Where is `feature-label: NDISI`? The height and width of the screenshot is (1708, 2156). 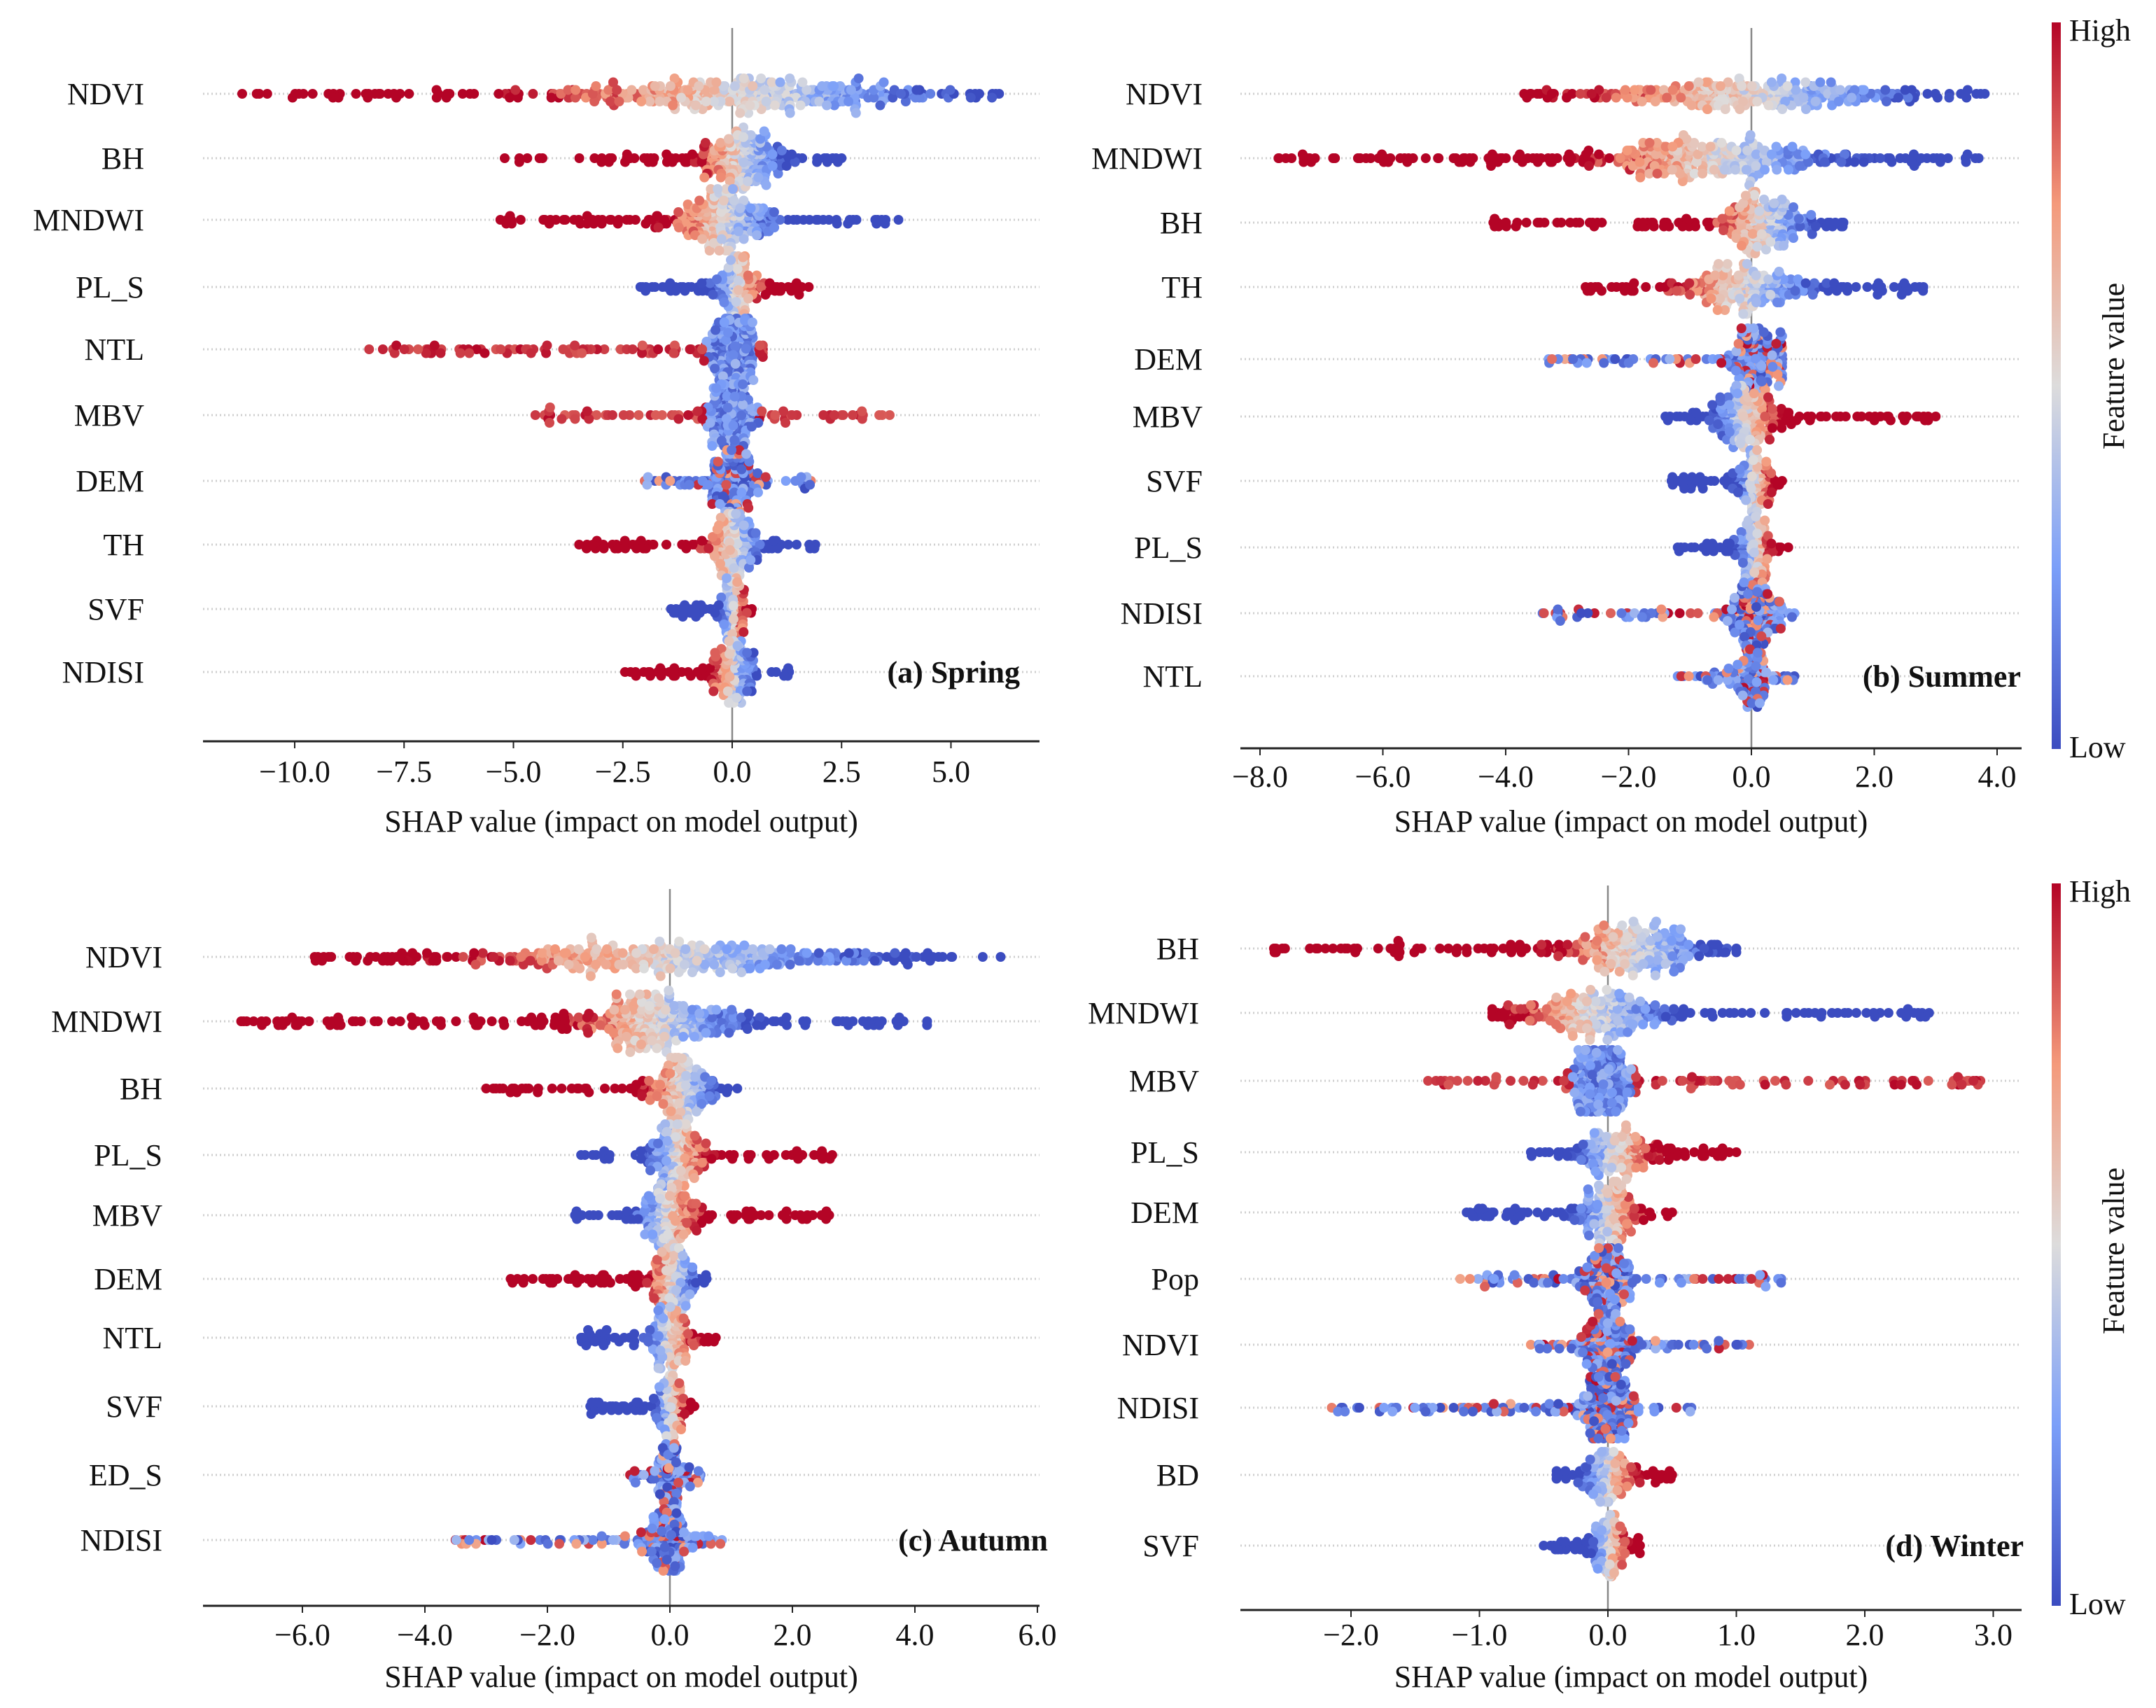 feature-label: NDISI is located at coordinates (103, 672).